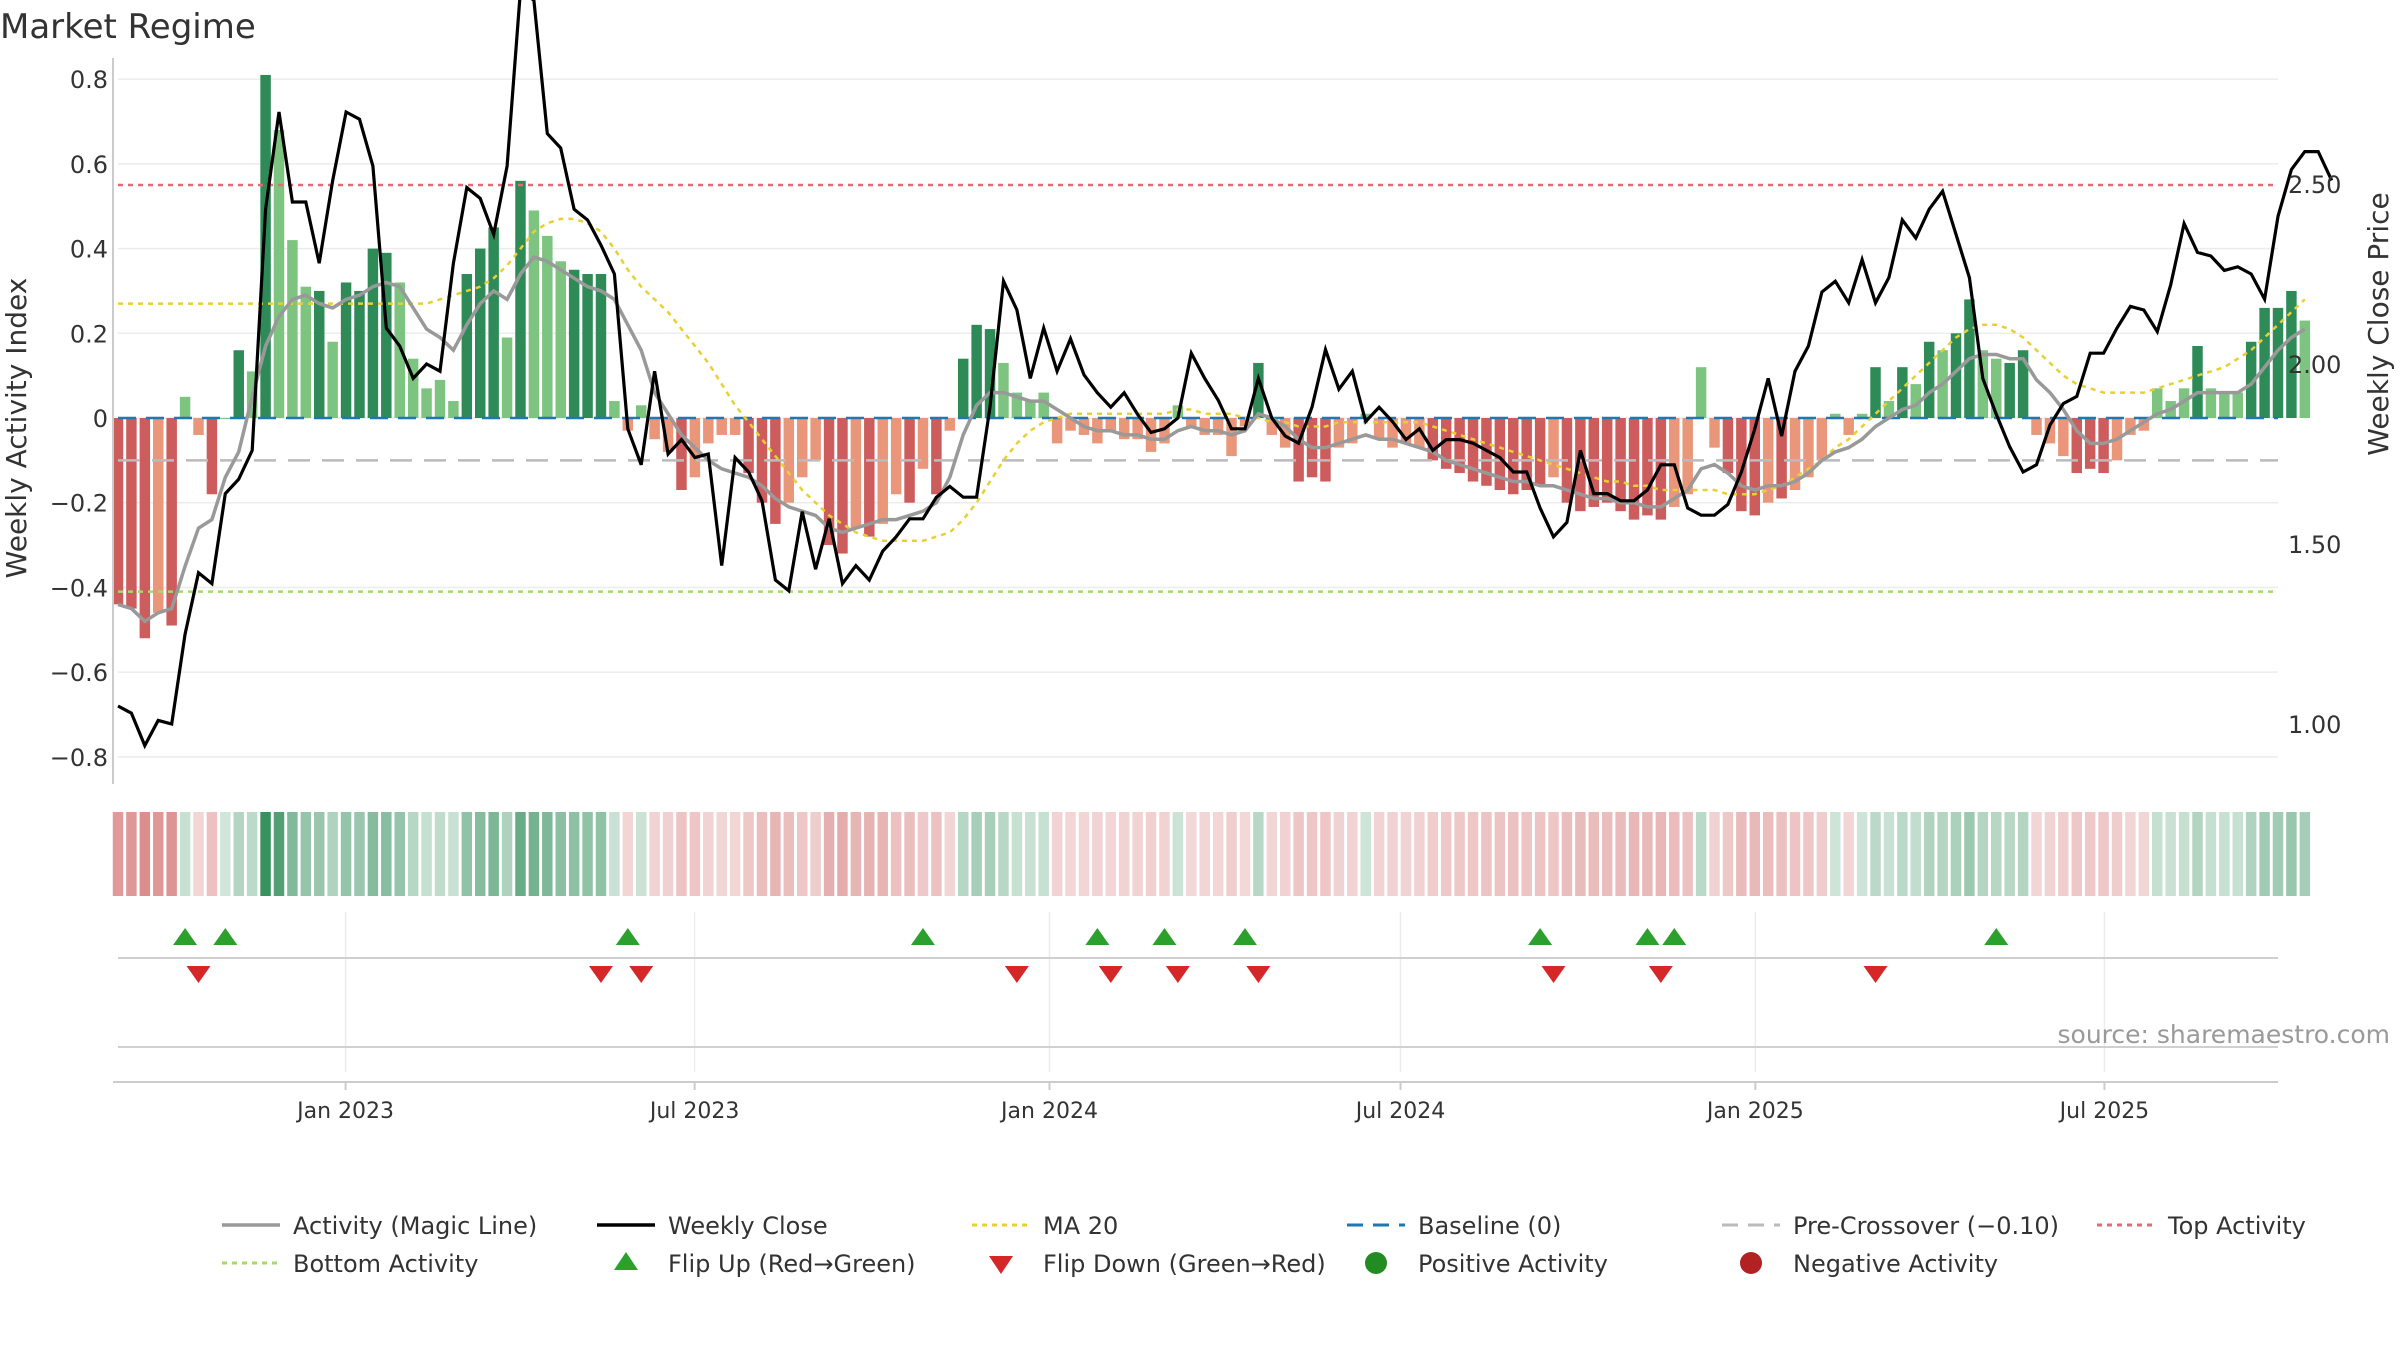 The height and width of the screenshot is (1350, 2400). What do you see at coordinates (128, 27) in the screenshot?
I see `chart-title: Market Regime` at bounding box center [128, 27].